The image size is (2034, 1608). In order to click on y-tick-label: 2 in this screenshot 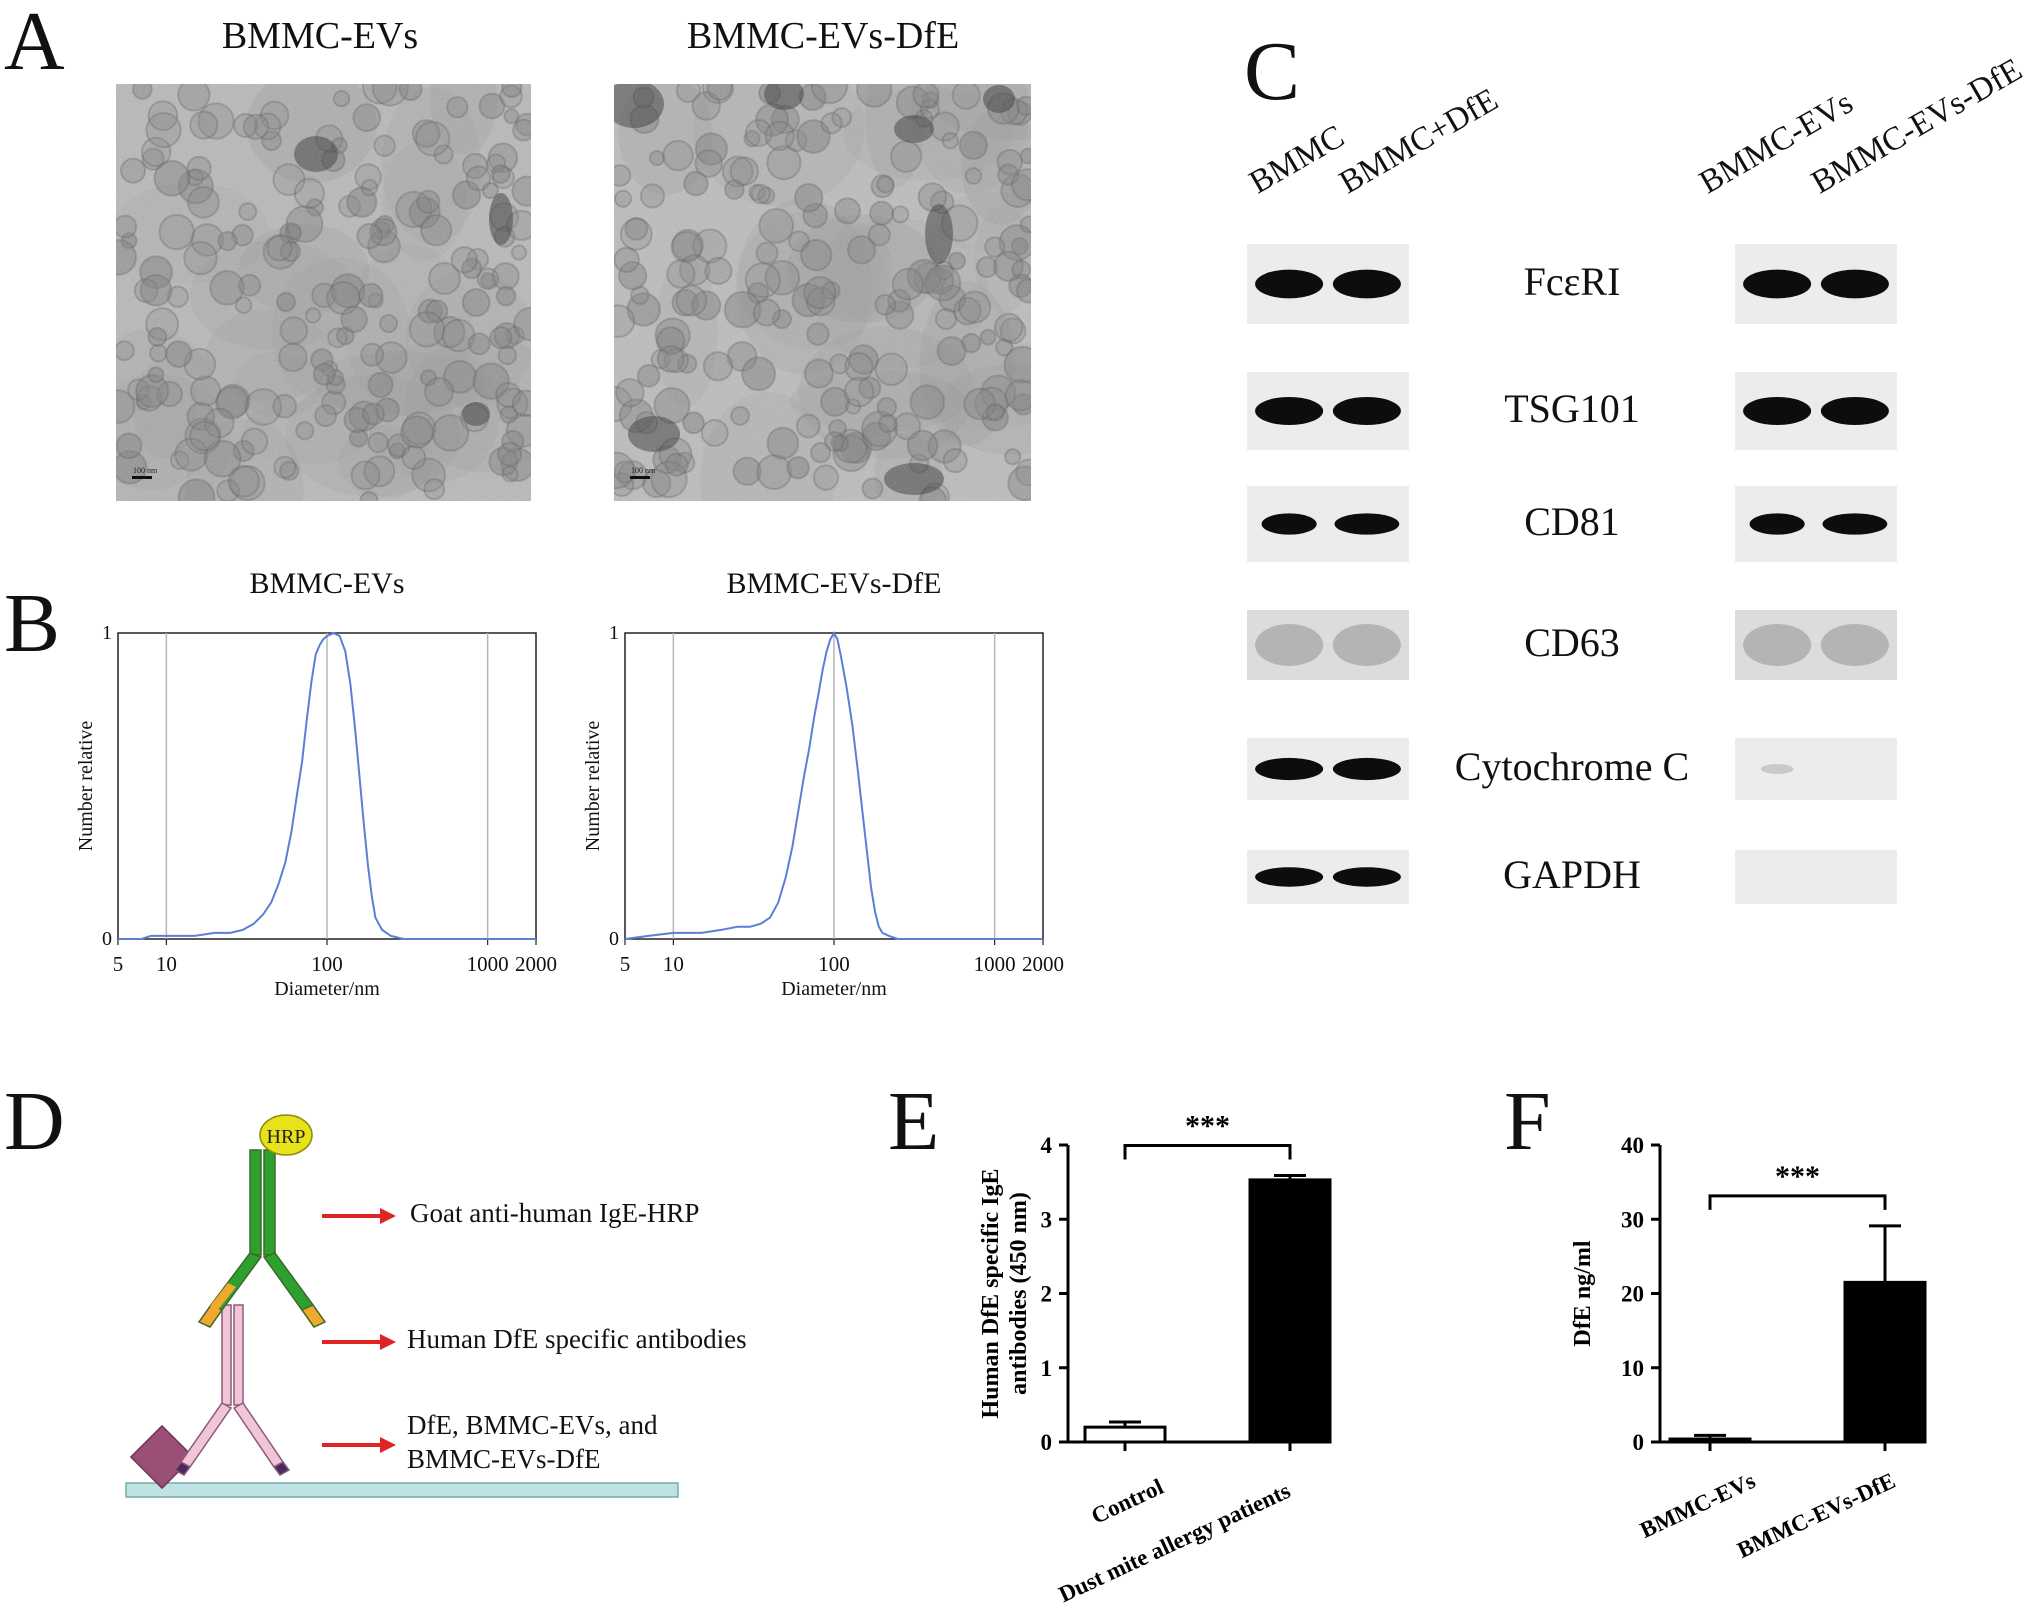, I will do `click(1047, 1294)`.